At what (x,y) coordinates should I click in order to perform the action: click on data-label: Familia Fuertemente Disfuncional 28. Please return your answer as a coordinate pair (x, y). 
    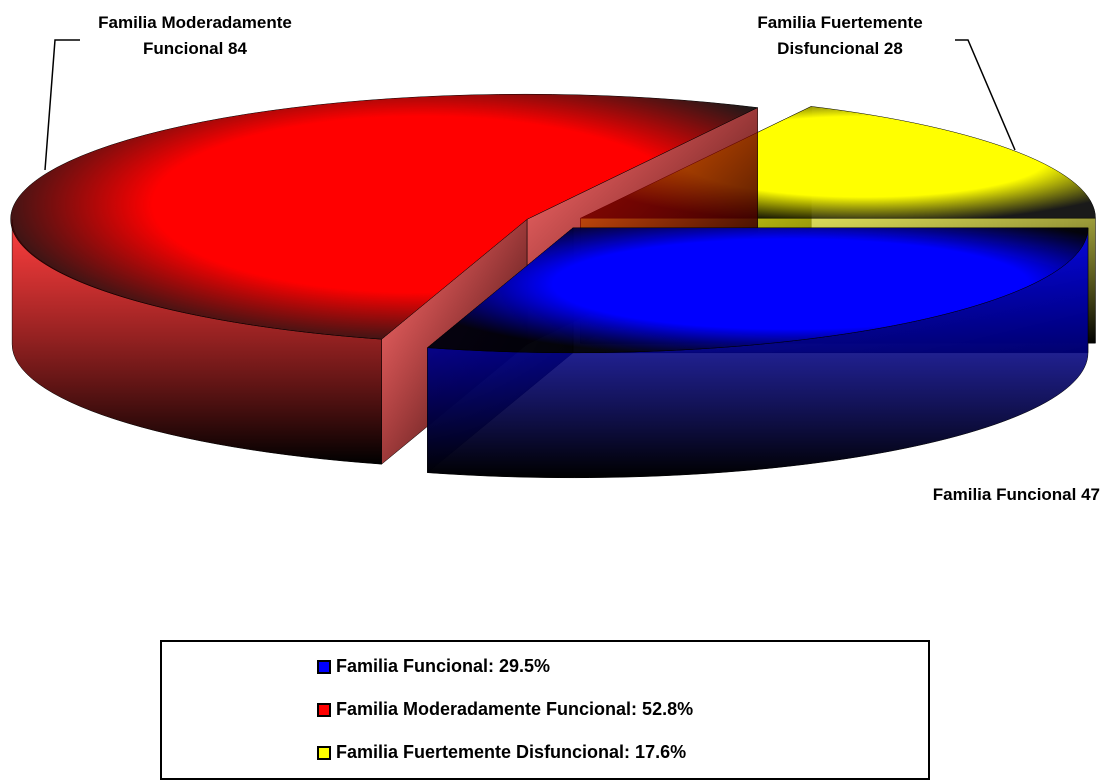
    Looking at the image, I should click on (840, 35).